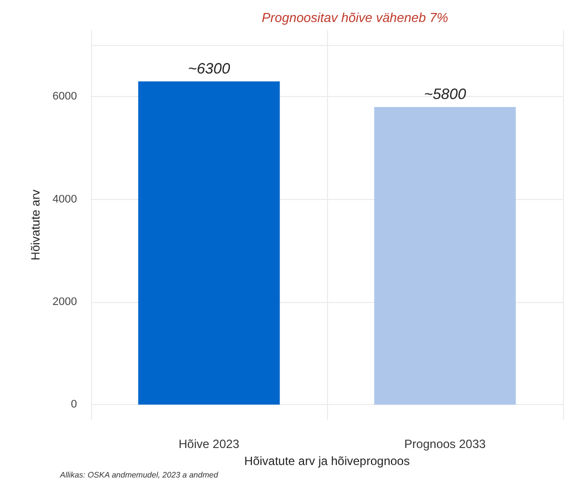  Describe the element at coordinates (327, 461) in the screenshot. I see `x-axis-title: Hõivatute arv ja hõiveprognoos` at that location.